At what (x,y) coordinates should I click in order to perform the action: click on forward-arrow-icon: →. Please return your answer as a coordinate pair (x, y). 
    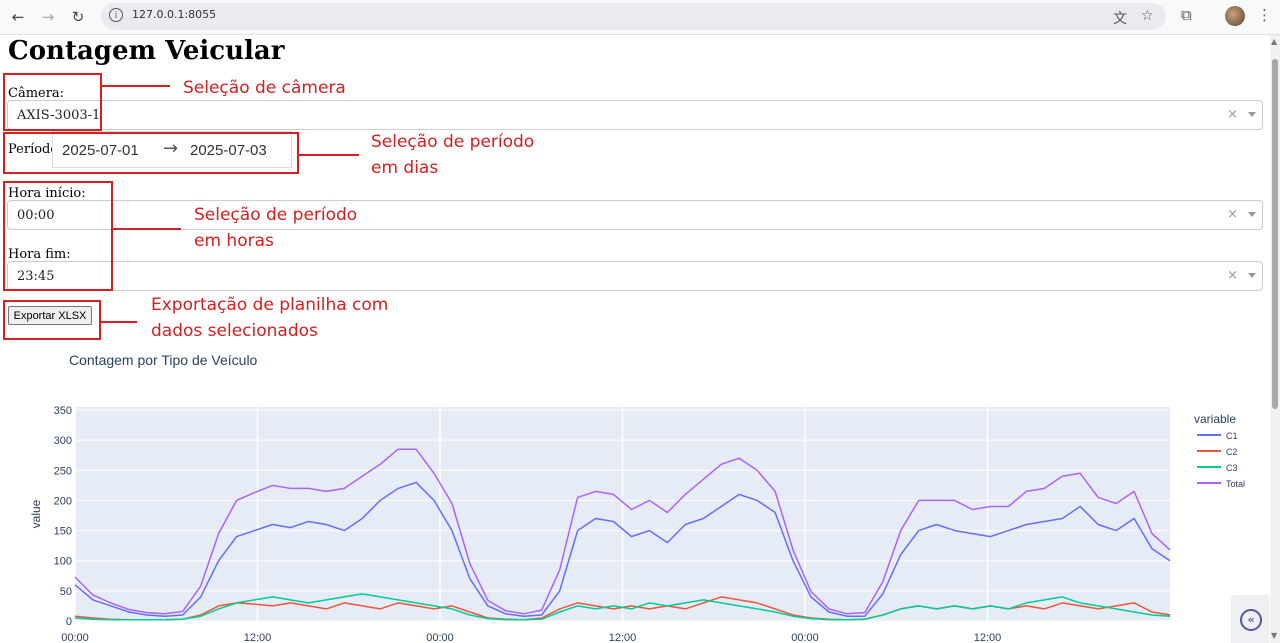
    Looking at the image, I should click on (48, 17).